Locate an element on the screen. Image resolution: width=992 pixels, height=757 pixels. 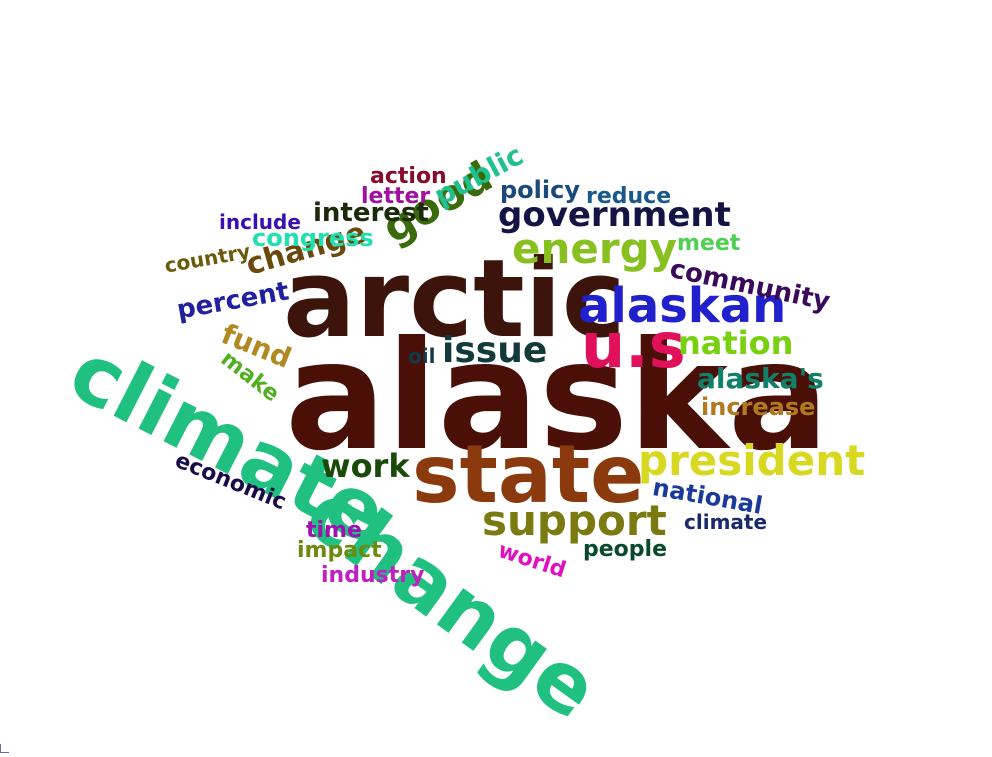
word-alaska-s-16: alaska's is located at coordinates (760, 378).